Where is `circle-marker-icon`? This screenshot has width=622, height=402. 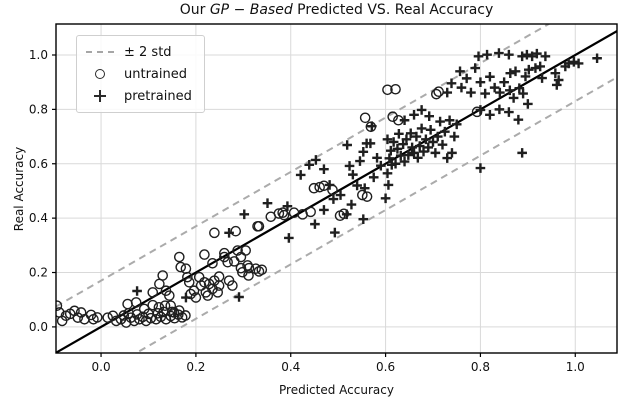
circle-marker-icon is located at coordinates (100, 74).